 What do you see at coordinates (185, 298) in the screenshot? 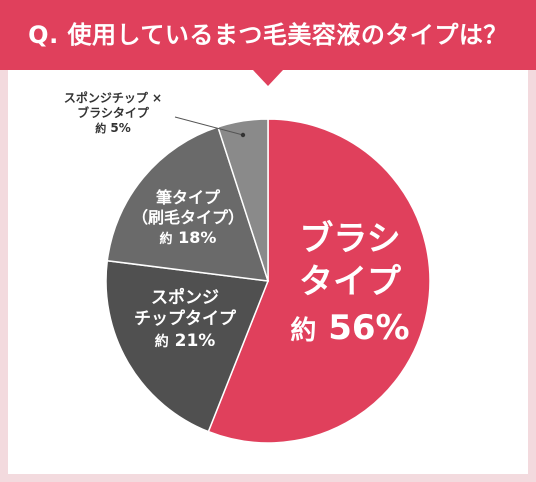
I see `slice-label-line: スポンジ` at bounding box center [185, 298].